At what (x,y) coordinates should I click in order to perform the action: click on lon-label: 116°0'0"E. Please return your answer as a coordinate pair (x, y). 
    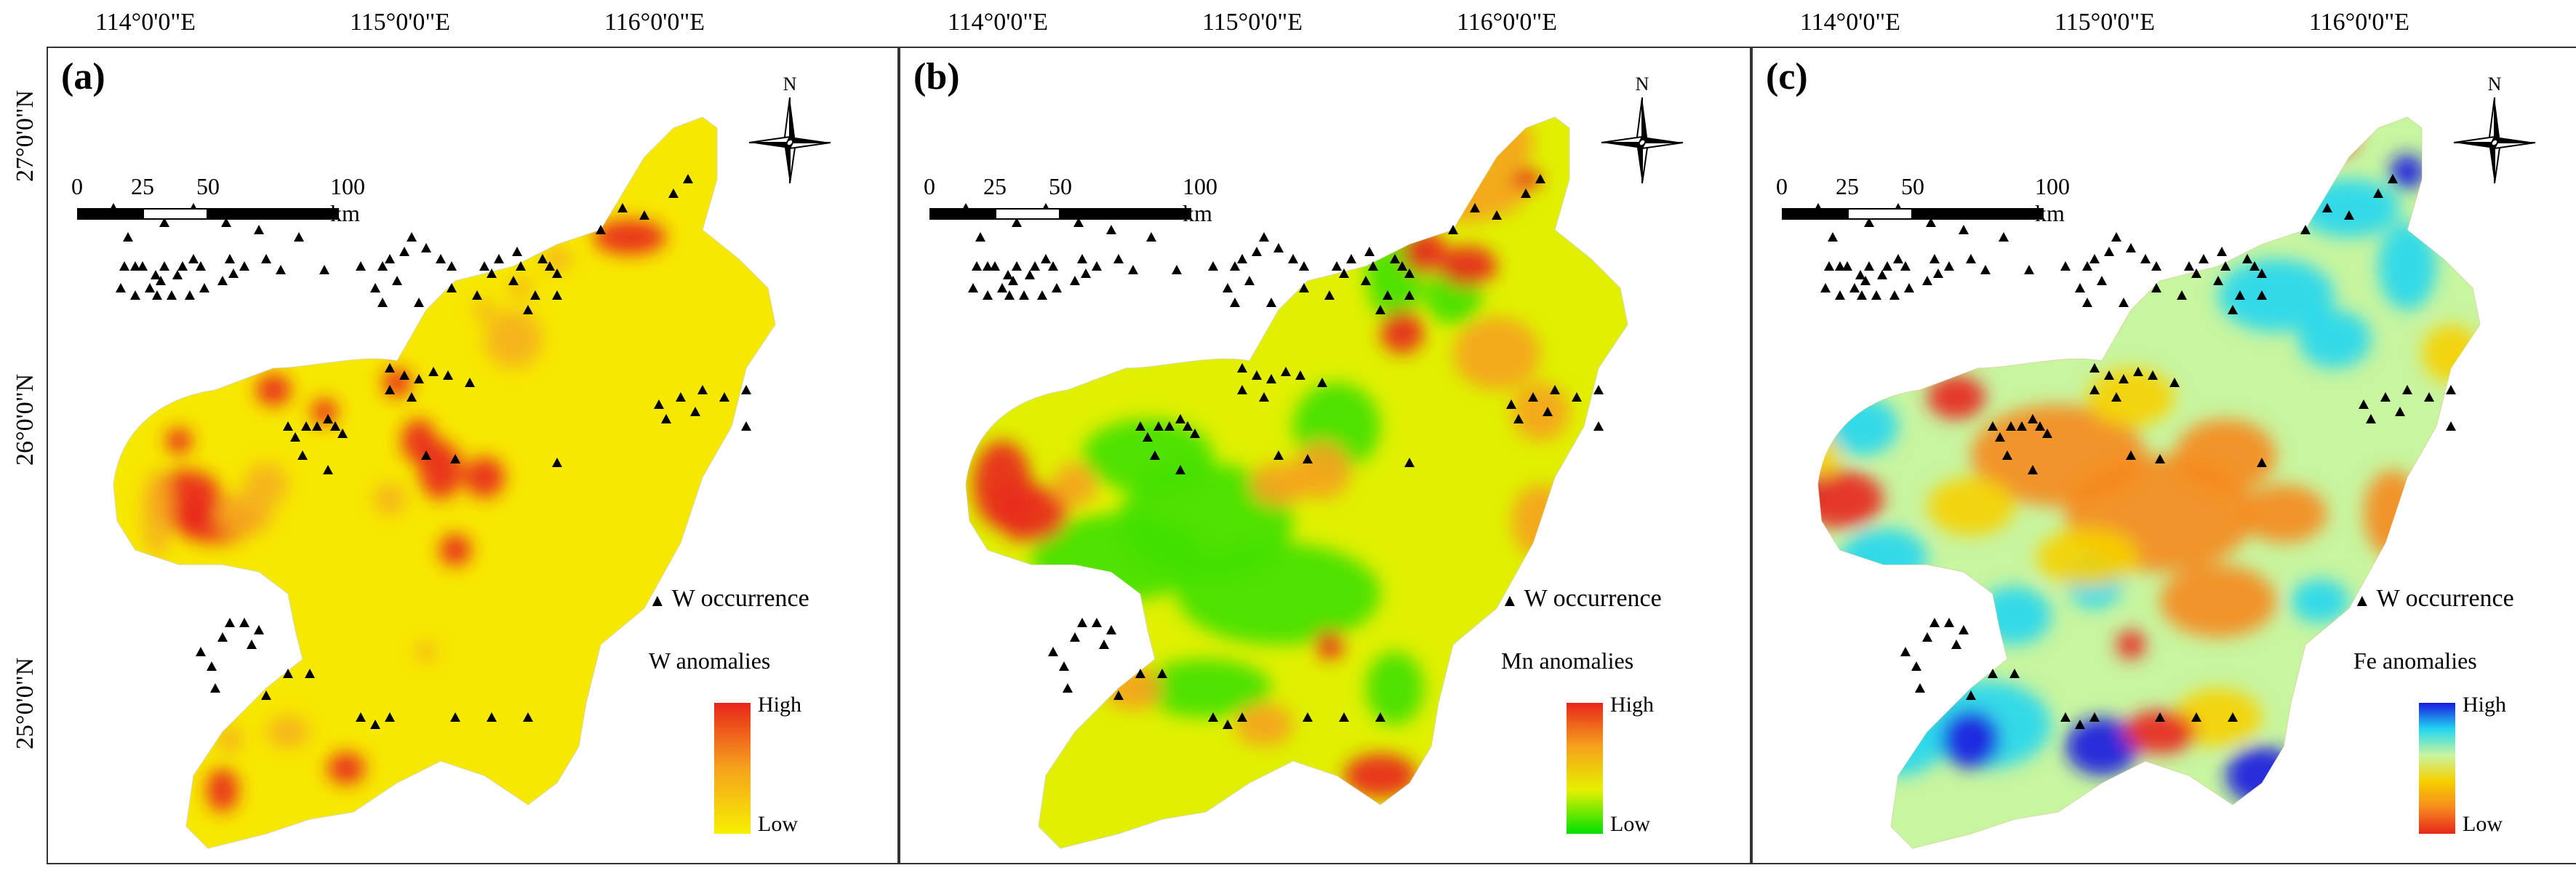
    Looking at the image, I should click on (1507, 22).